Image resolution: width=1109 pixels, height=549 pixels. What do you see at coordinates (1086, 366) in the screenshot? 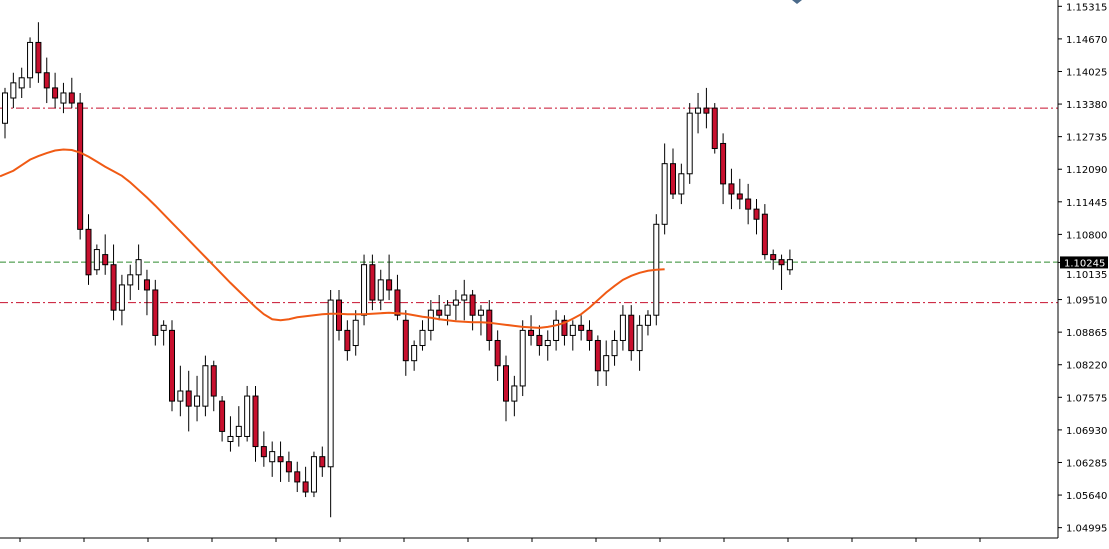
I see `price-tick-label: 1.08220` at bounding box center [1086, 366].